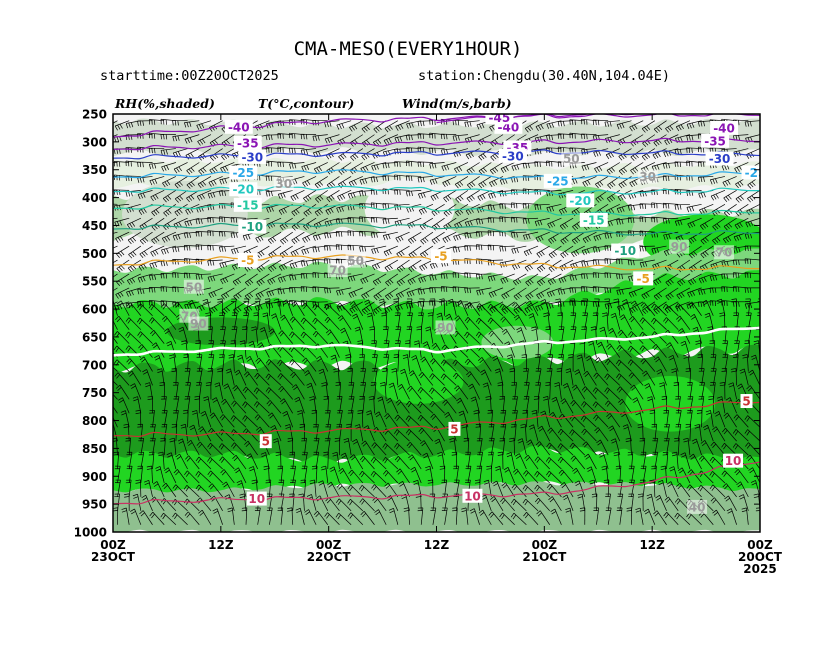 The width and height of the screenshot is (837, 647). I want to click on temperature-label: -10, so click(625, 250).